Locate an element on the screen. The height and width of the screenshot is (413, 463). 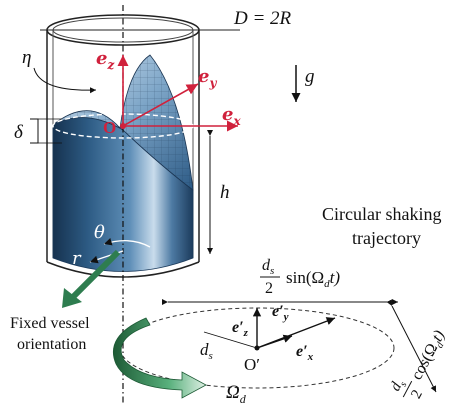
ey-label: ey is located at coordinates (207, 78).